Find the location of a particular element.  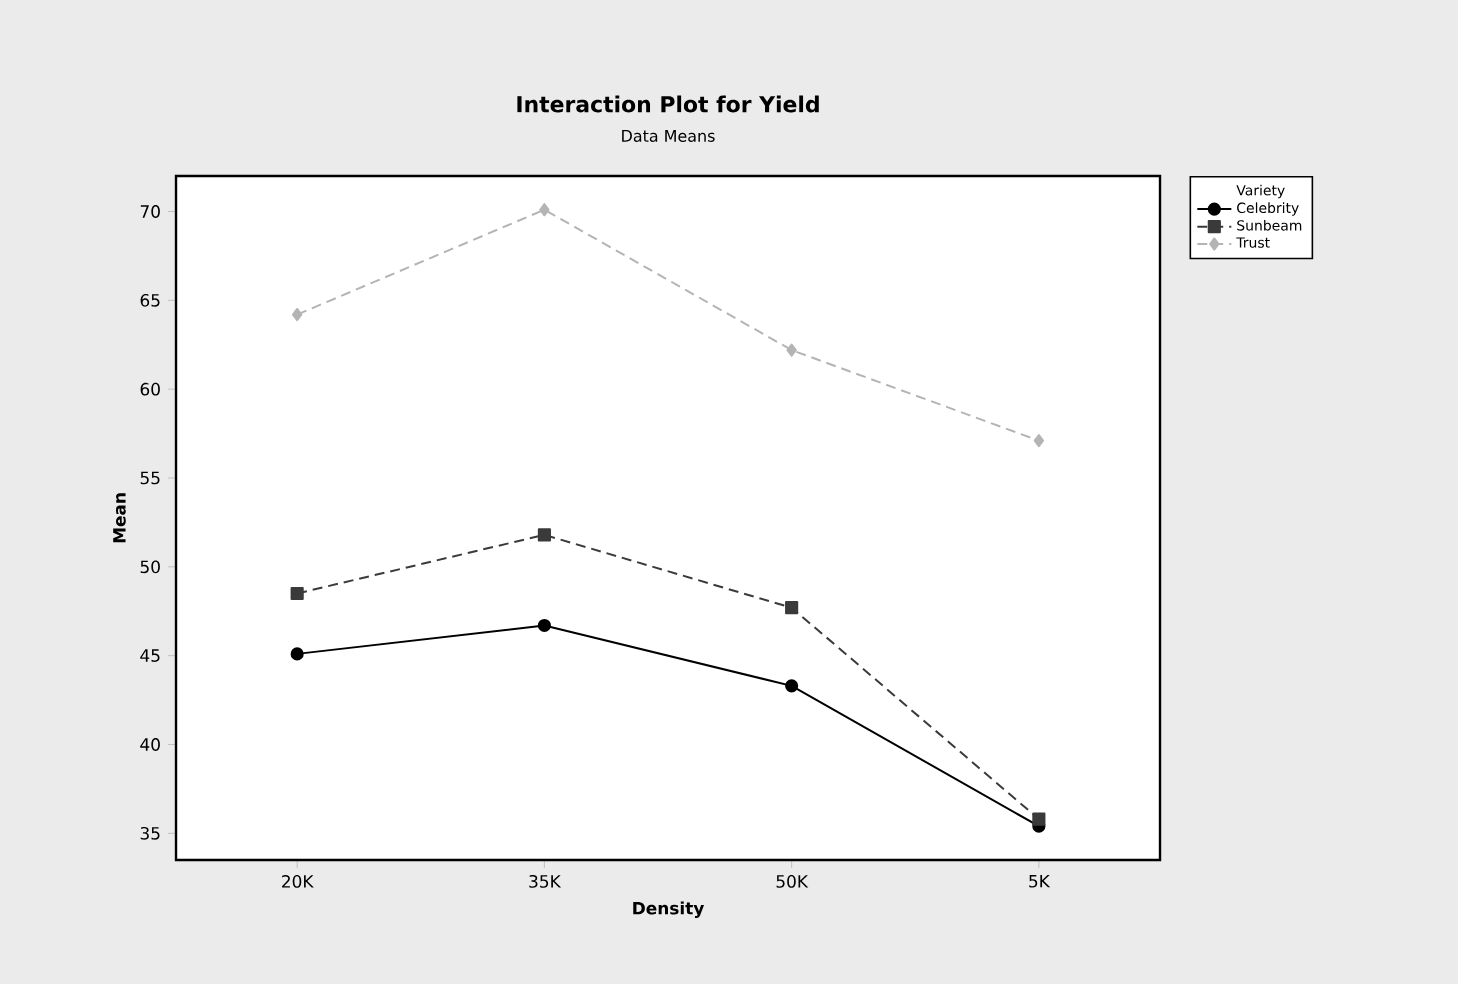

x-axis-title: Density is located at coordinates (669, 909).